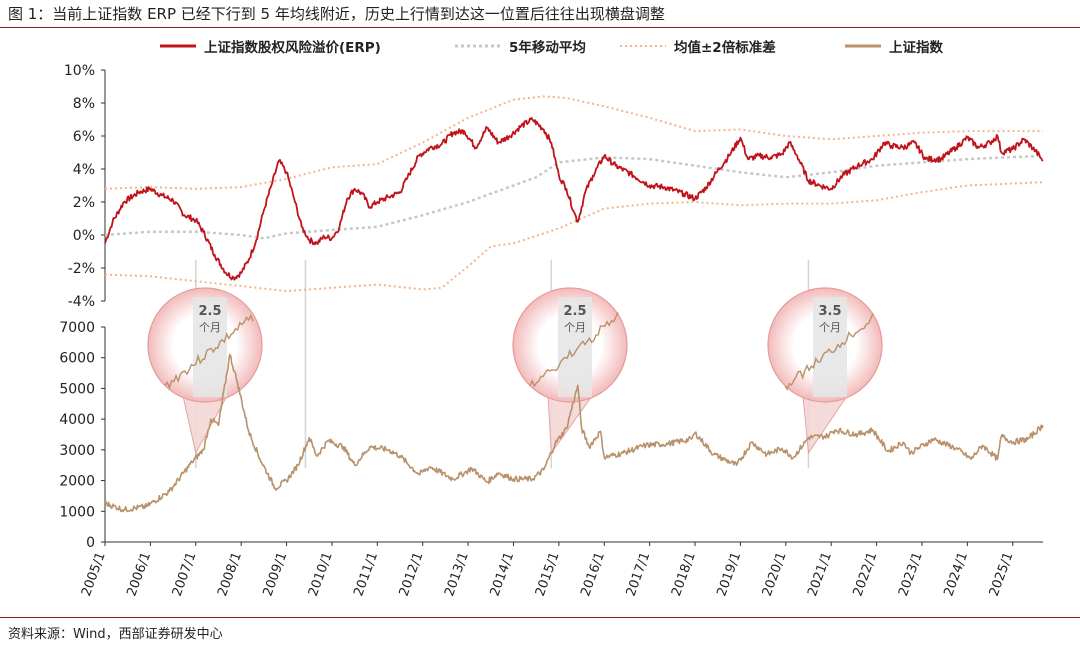  I want to click on title-divider, so click(540, 27).